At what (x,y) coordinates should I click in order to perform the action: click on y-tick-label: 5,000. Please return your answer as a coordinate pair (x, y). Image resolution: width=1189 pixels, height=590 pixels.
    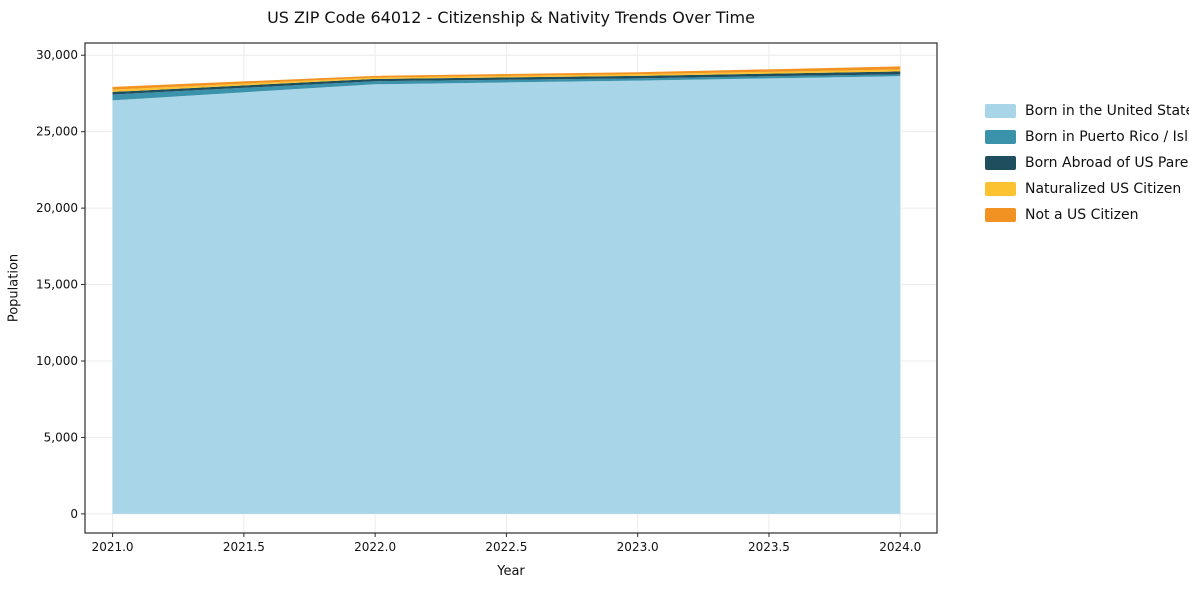
    Looking at the image, I should click on (61, 437).